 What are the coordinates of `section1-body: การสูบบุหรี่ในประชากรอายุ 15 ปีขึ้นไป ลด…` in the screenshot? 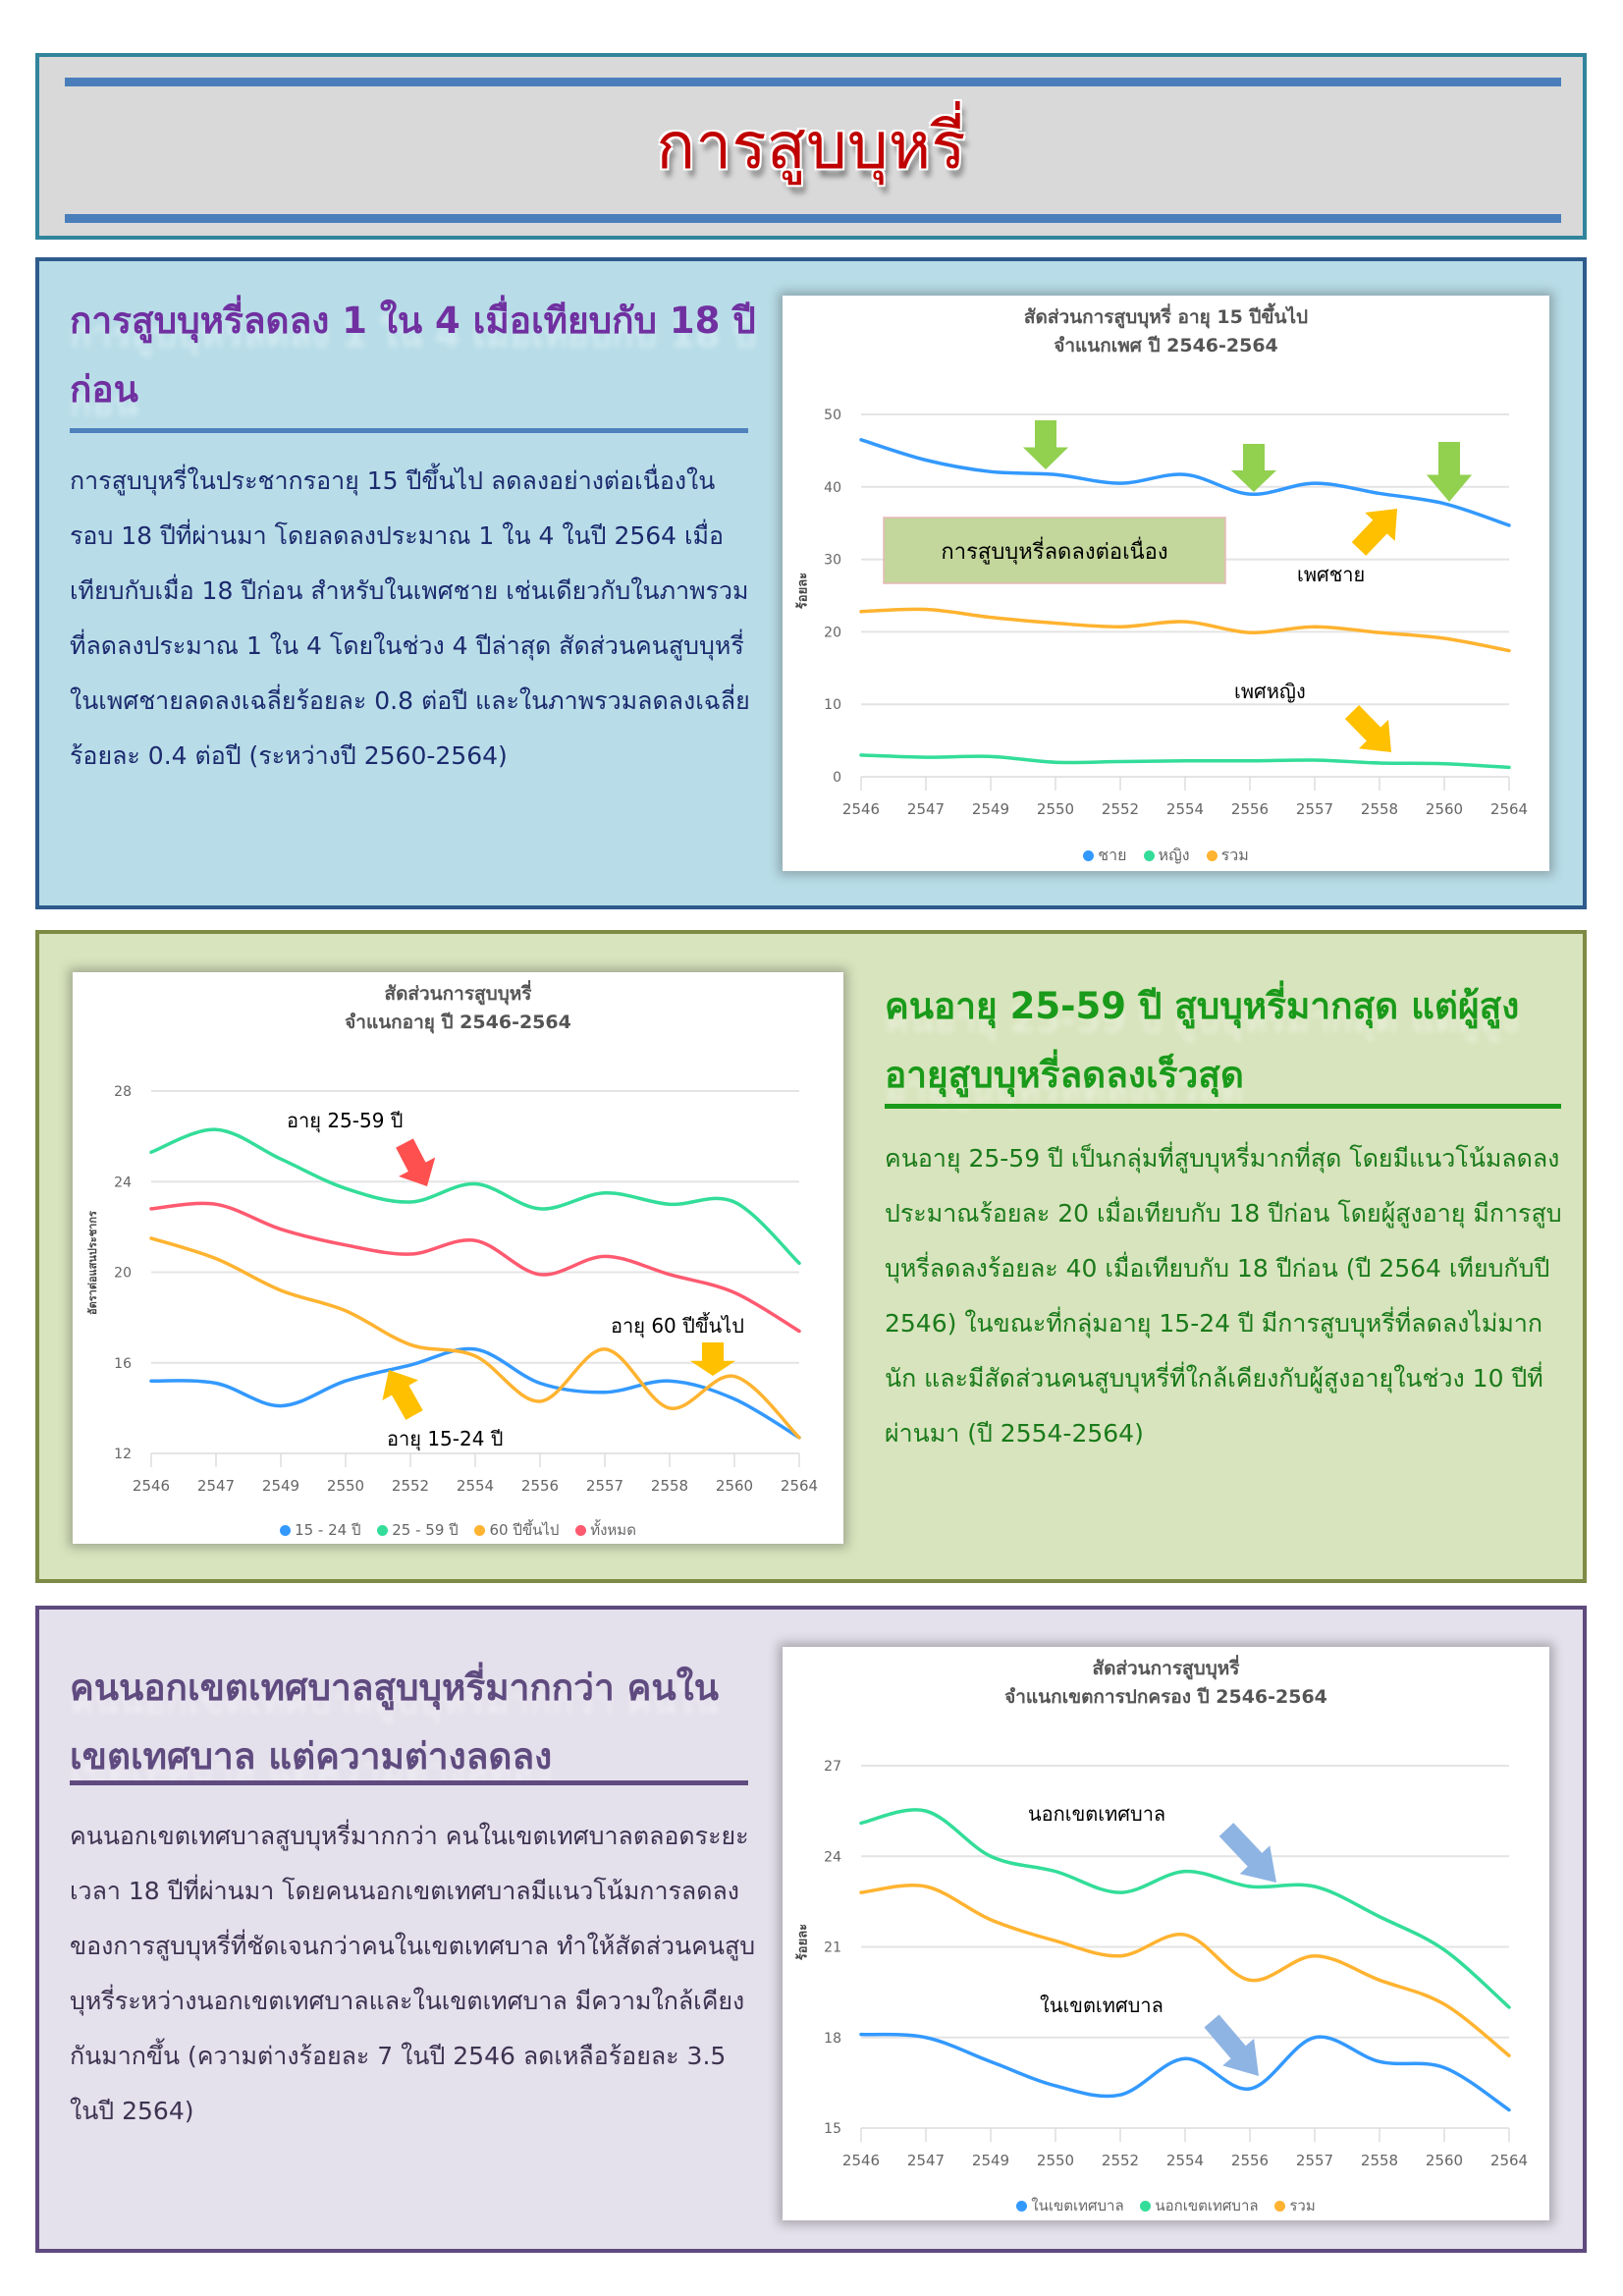 It's located at (410, 618).